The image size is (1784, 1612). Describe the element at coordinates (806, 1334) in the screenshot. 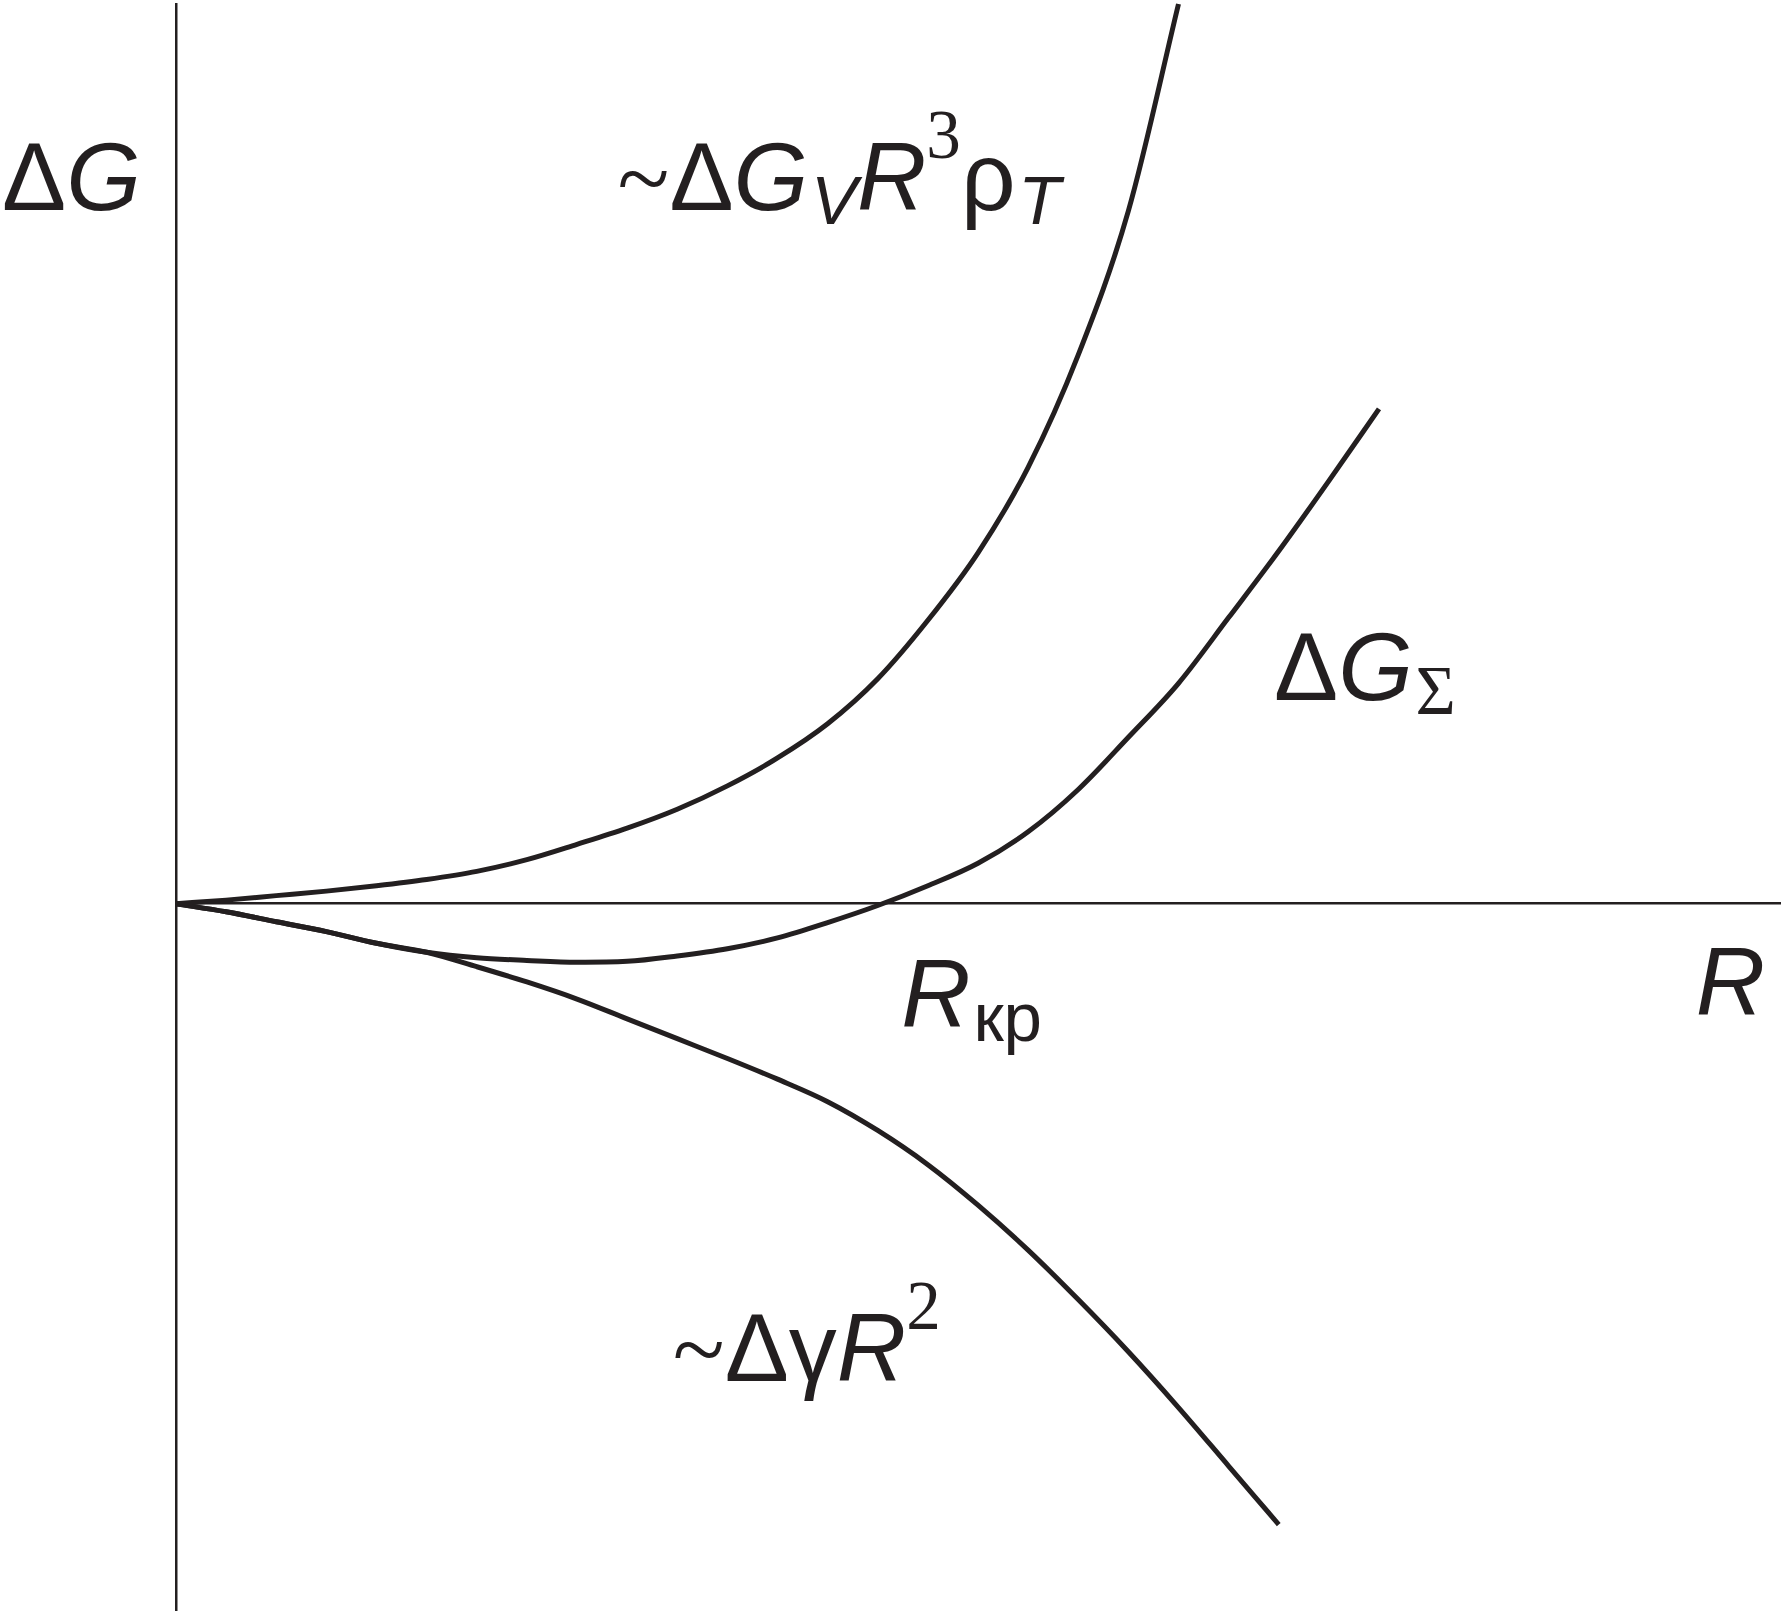

I see `series-label: ~ΔγR$^{2}$` at that location.